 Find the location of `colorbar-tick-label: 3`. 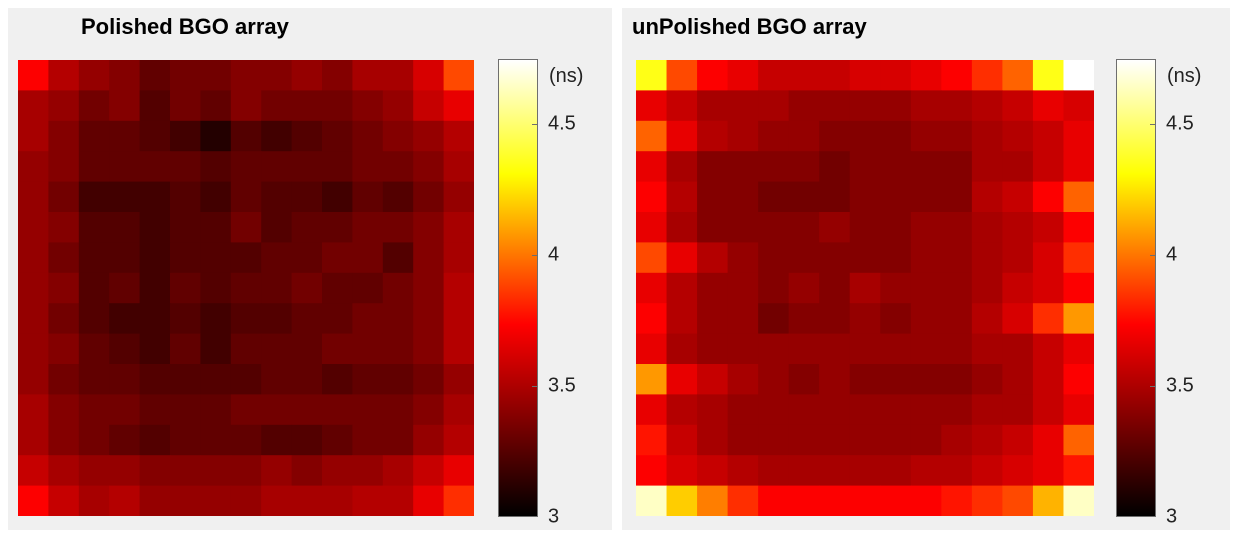

colorbar-tick-label: 3 is located at coordinates (1172, 516).